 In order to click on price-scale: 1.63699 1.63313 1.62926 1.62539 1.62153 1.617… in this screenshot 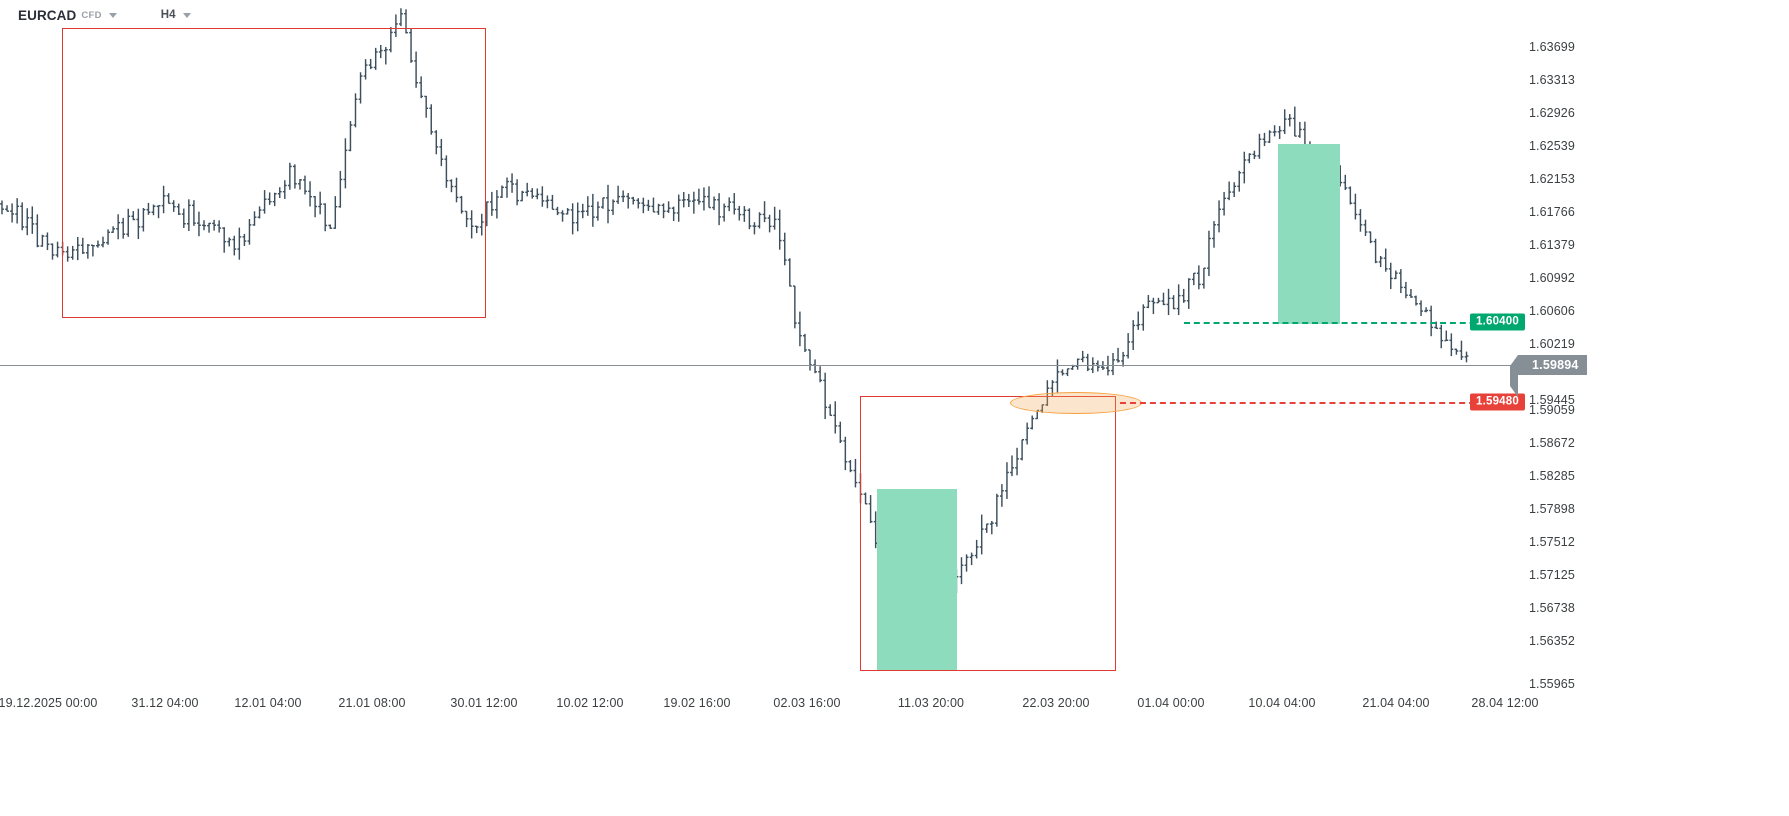, I will do `click(1652, 345)`.